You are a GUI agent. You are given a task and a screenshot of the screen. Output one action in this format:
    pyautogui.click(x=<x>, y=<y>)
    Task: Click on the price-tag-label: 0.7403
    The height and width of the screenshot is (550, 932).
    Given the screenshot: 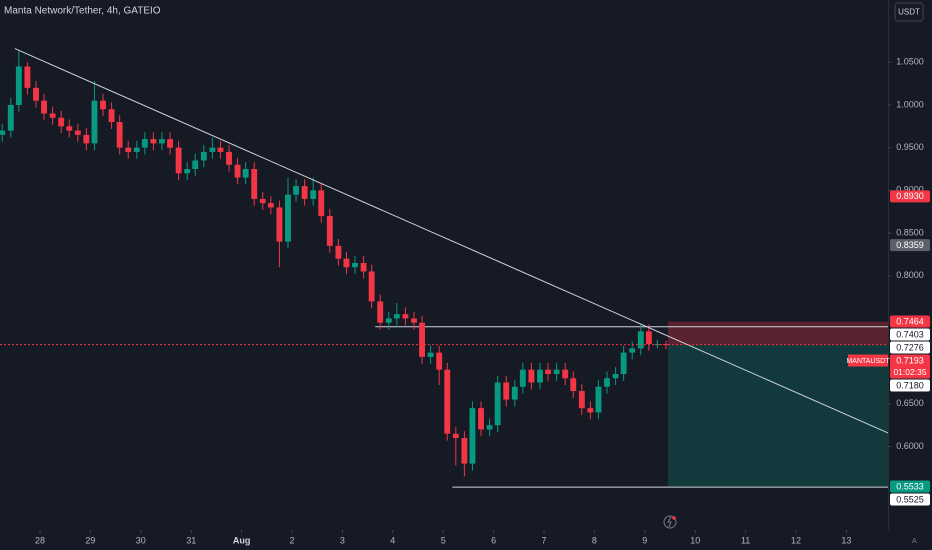 What is the action you would take?
    pyautogui.click(x=910, y=334)
    